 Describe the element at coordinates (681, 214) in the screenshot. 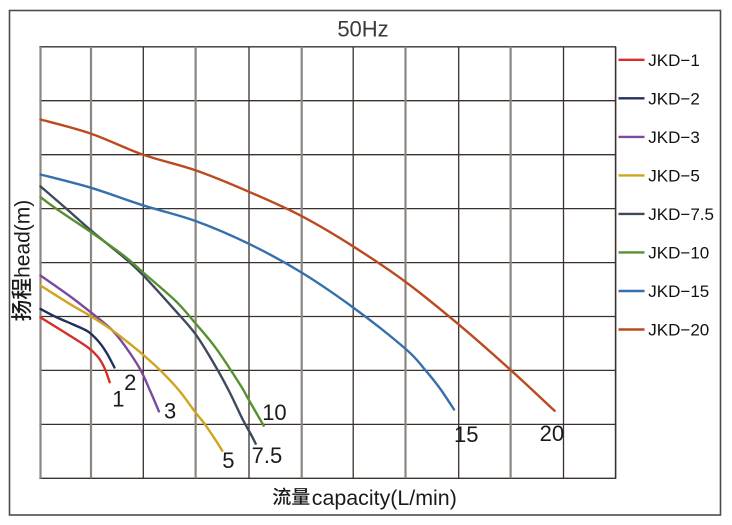

I see `svg-text: JKD−7.5` at that location.